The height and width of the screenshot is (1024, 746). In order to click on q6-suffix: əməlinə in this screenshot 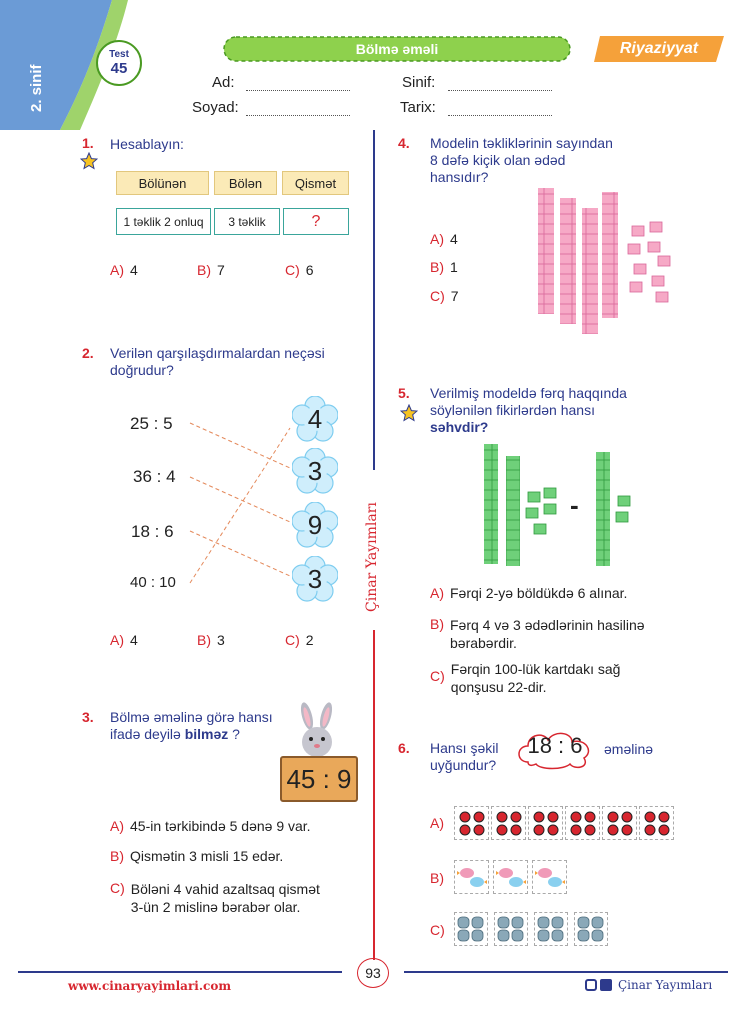, I will do `click(629, 749)`.